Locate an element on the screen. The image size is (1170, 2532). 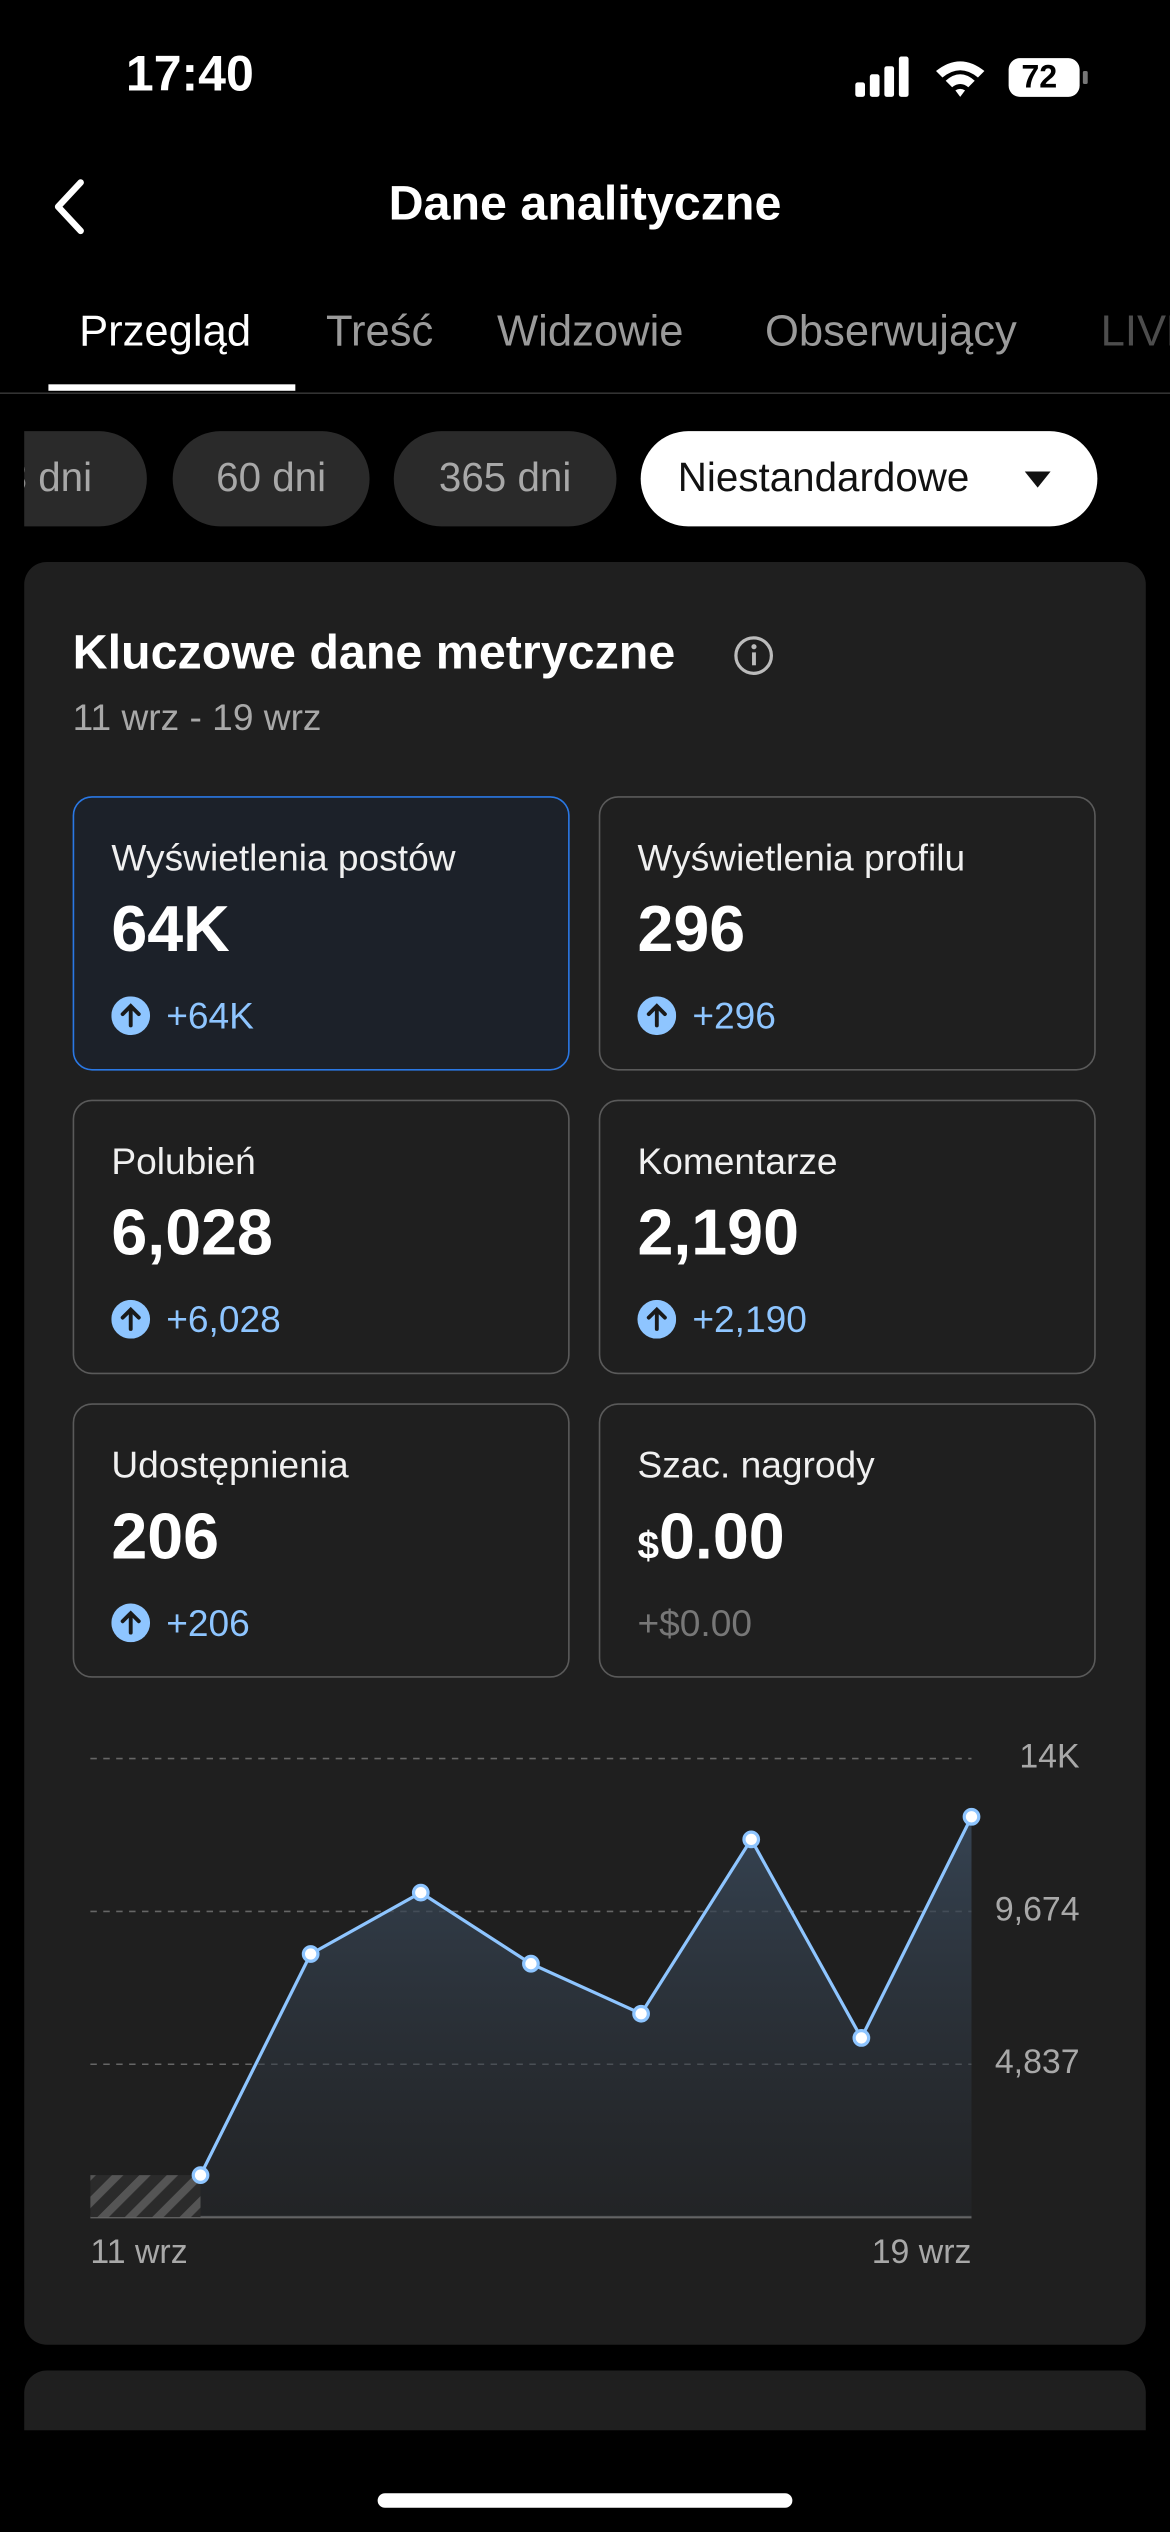
value: 206 is located at coordinates (165, 1537).